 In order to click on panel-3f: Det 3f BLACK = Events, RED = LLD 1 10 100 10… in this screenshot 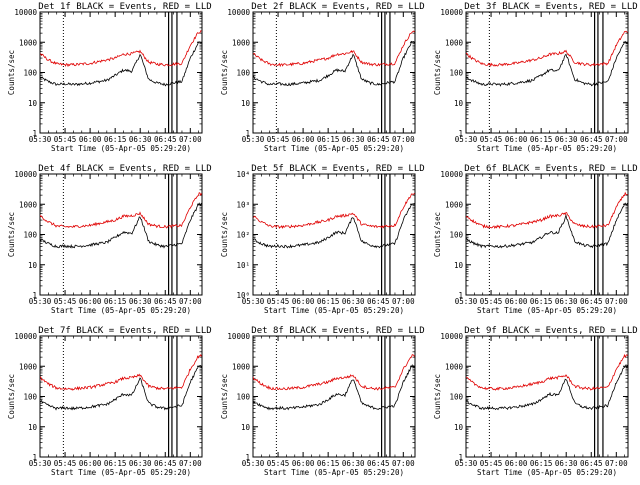, I will do `click(535, 77)`.